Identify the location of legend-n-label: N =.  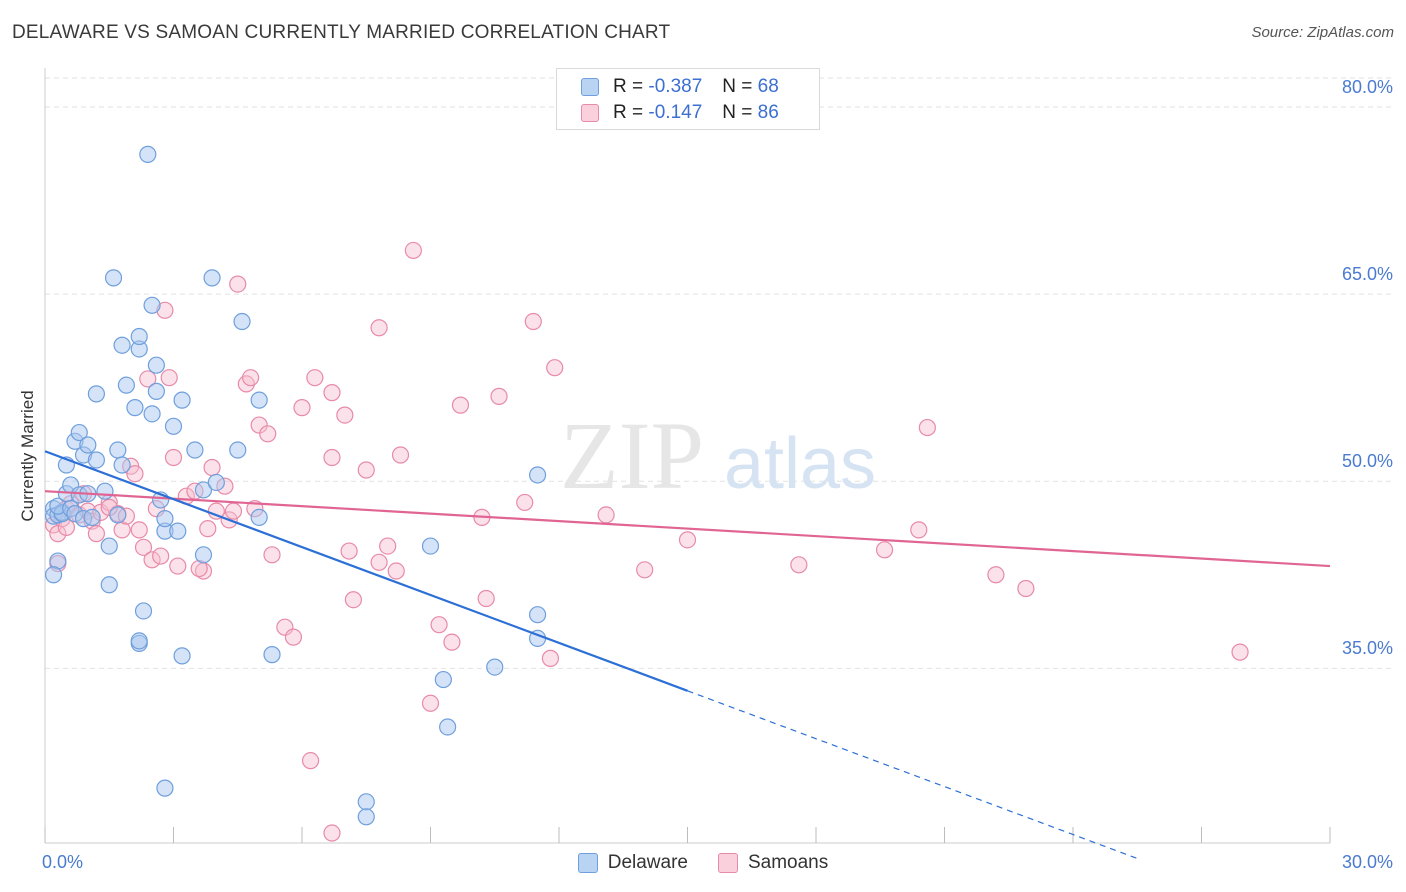
(737, 86).